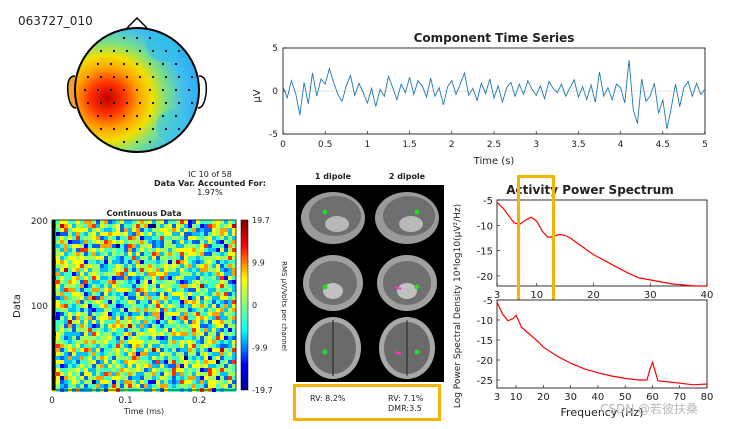  I want to click on power-spectrum-bottom-line, so click(602, 343).